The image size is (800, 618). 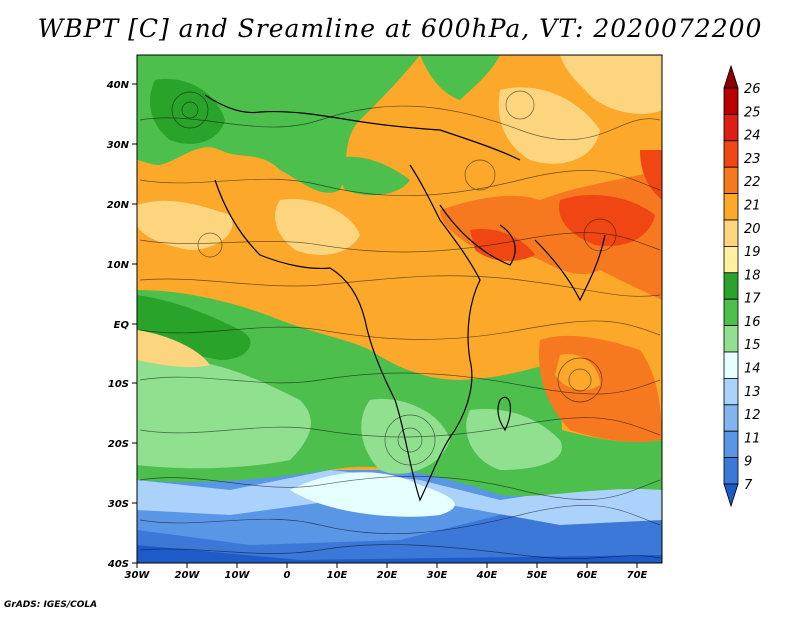 I want to click on lon-label: 20W, so click(x=188, y=575).